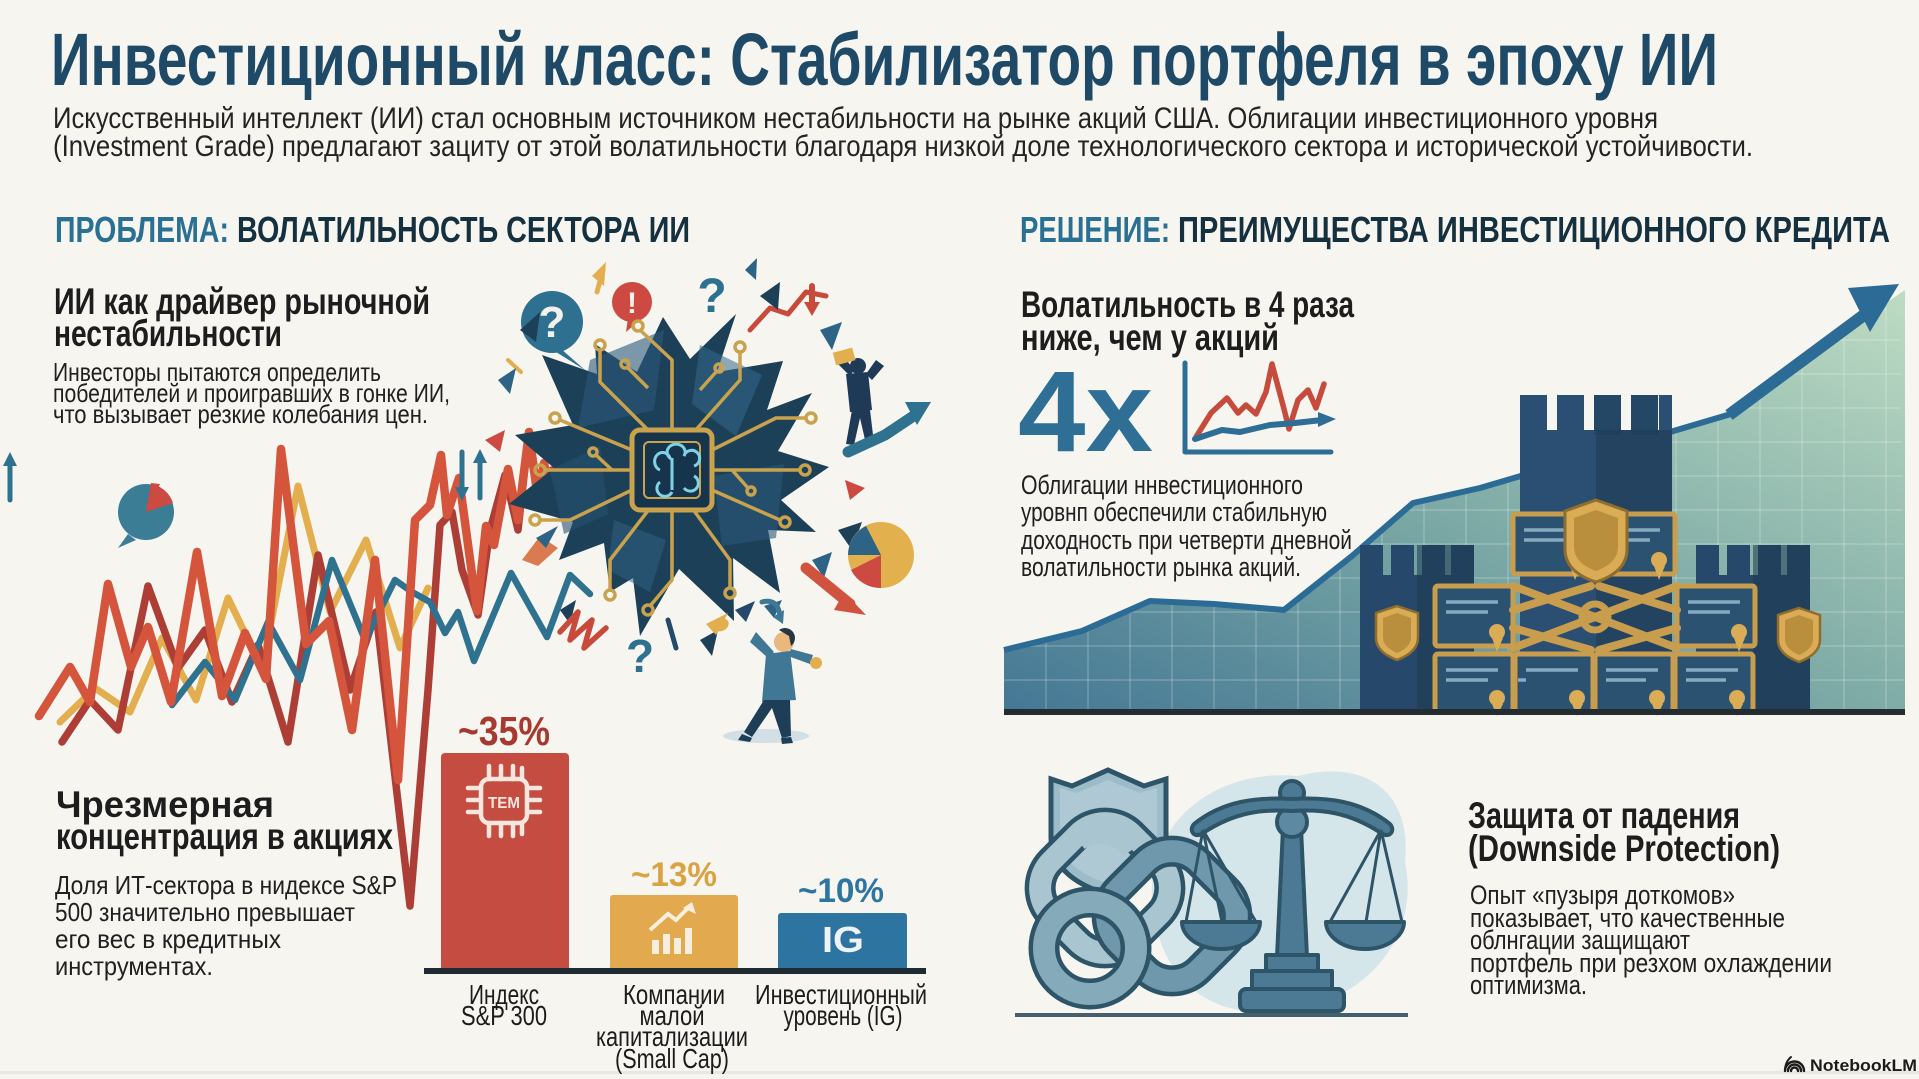  Describe the element at coordinates (242, 301) in the screenshot. I see `svg-text: ИИ как драйвер рыночной` at that location.